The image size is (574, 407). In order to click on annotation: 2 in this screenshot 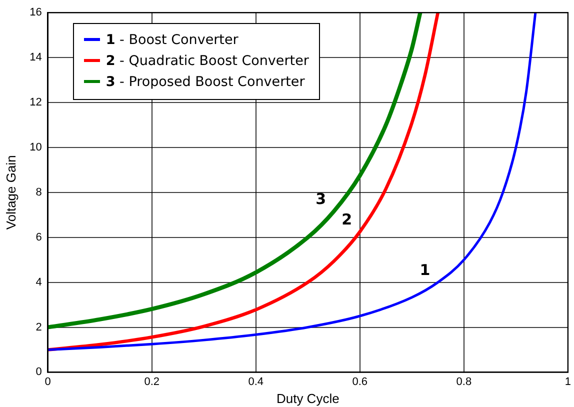, I will do `click(347, 219)`.